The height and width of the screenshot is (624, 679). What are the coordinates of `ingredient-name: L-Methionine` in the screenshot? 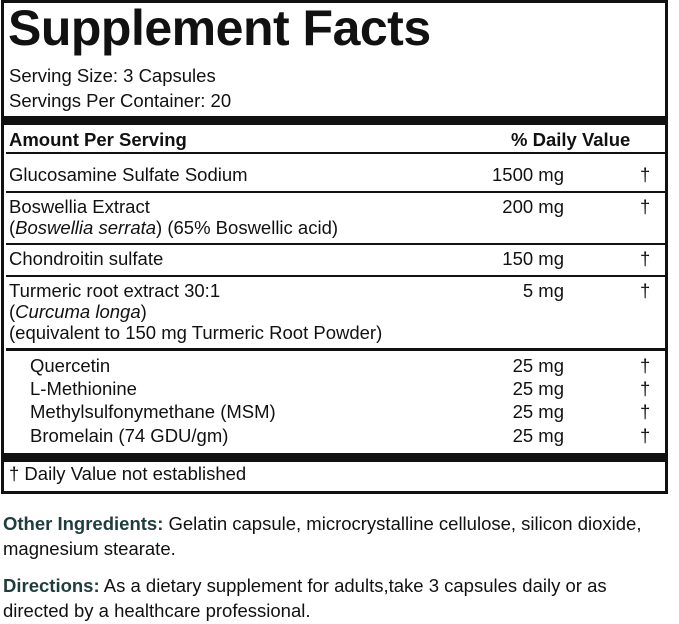 It's located at (83, 388).